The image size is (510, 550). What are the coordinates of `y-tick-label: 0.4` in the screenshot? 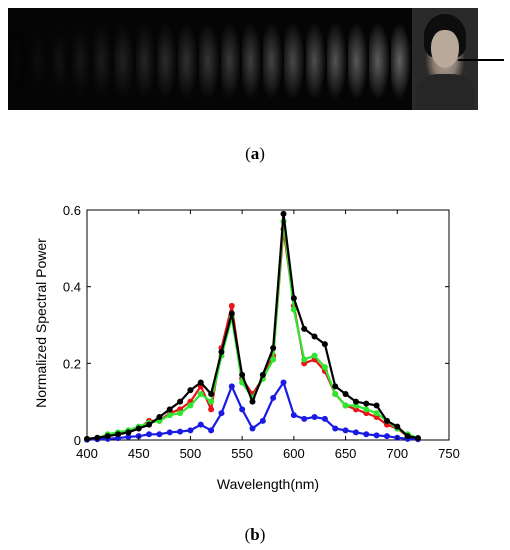 It's located at (72, 287).